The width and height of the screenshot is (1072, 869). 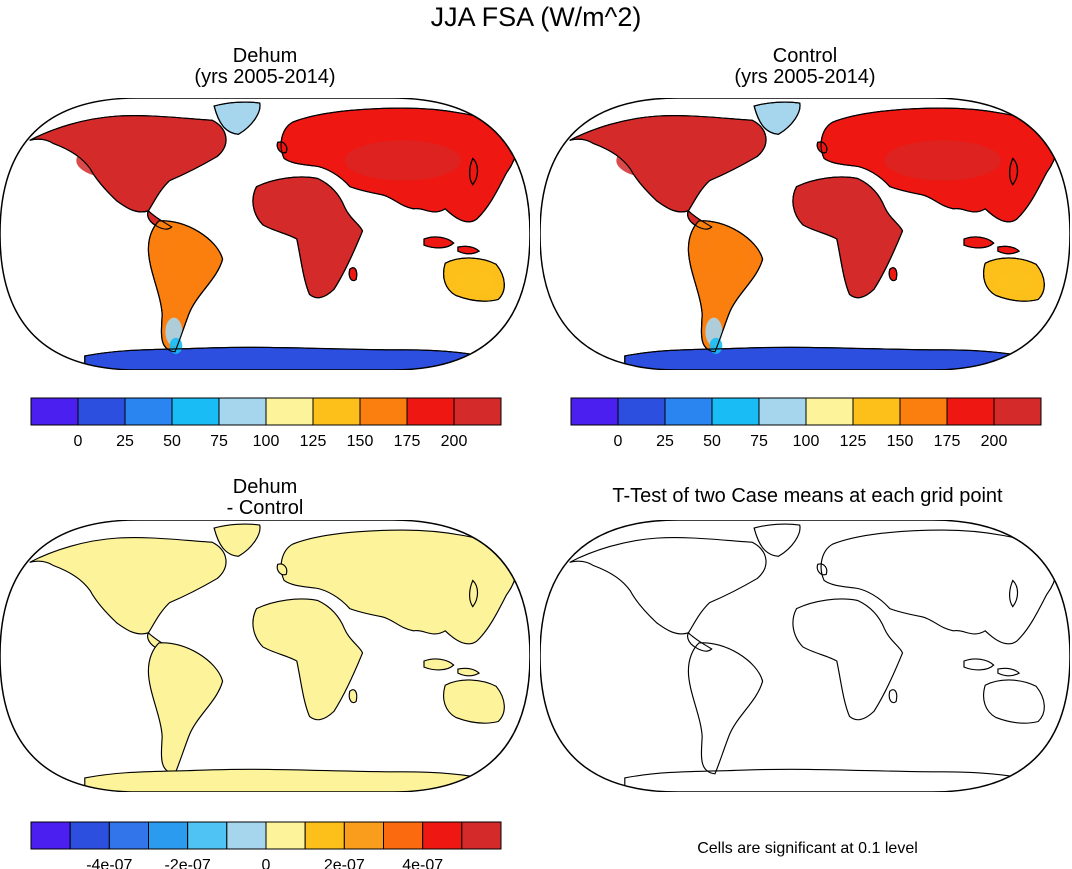 I want to click on panel-title-dehum-line1: Dehum, so click(x=265, y=56).